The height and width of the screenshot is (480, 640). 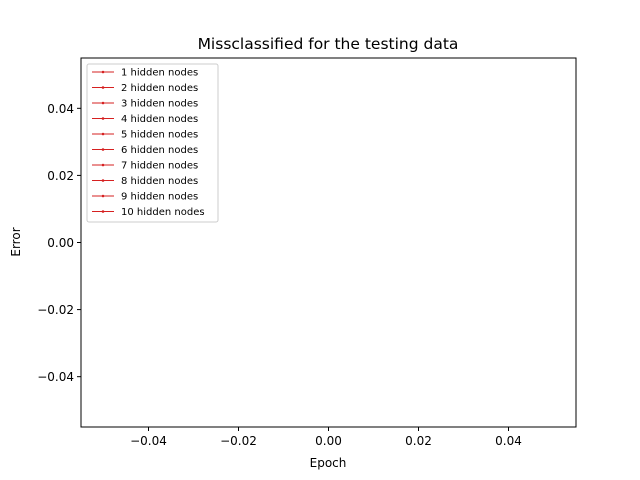 I want to click on y-tick-label: 0.00, so click(x=60, y=243).